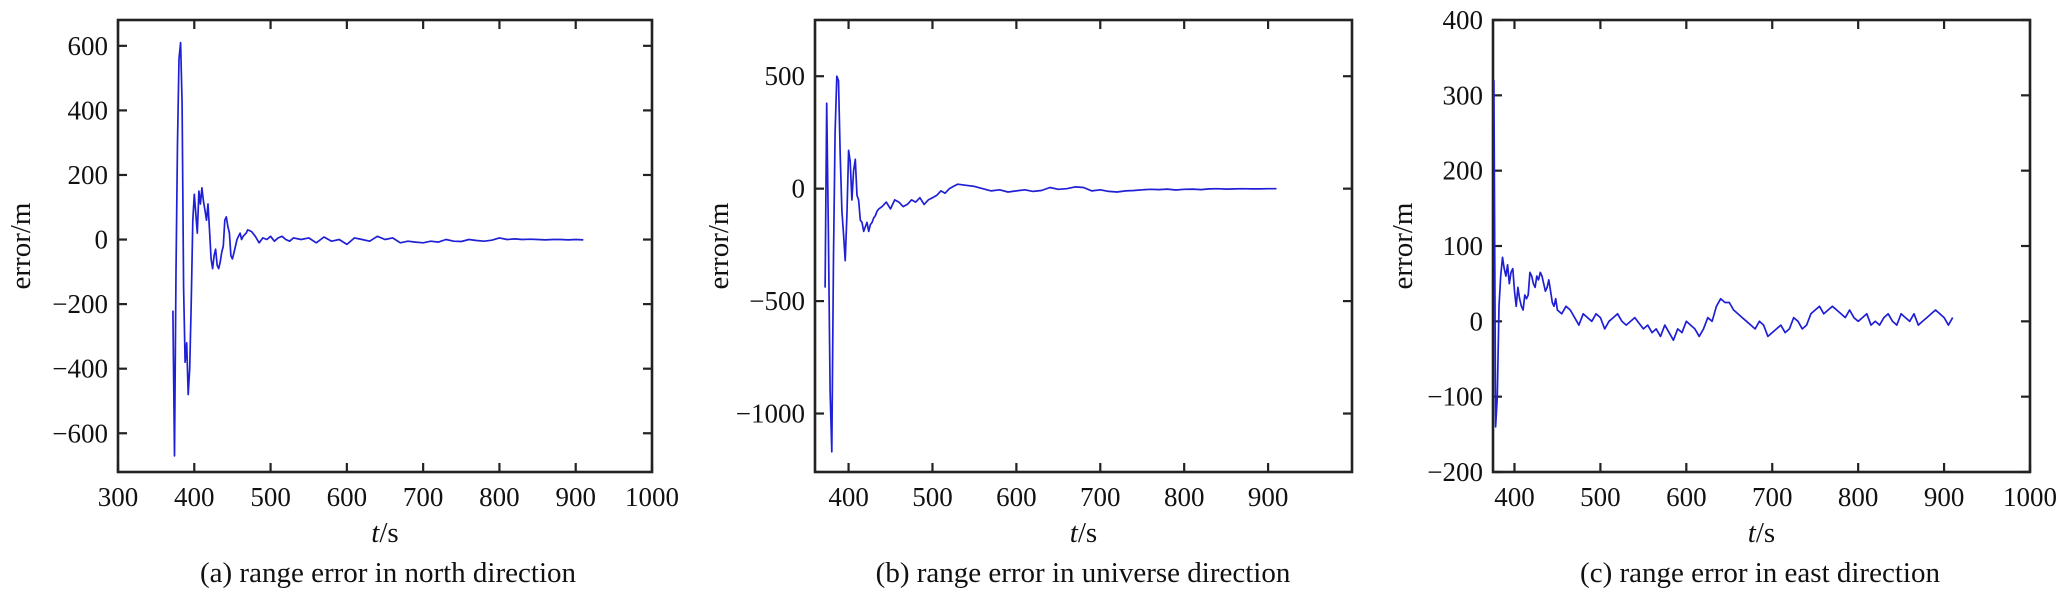 The width and height of the screenshot is (2060, 604). Describe the element at coordinates (1463, 246) in the screenshot. I see `y-tick-label: 100` at that location.